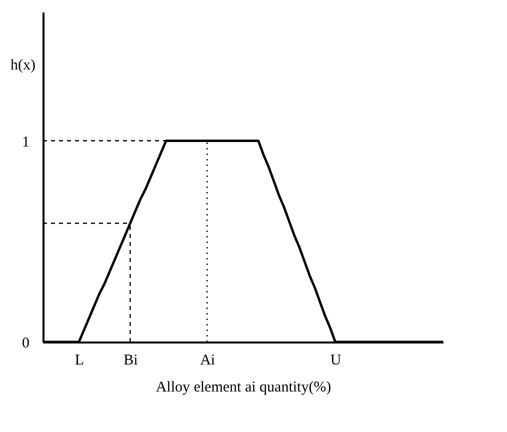 This screenshot has height=432, width=507. What do you see at coordinates (23, 66) in the screenshot?
I see `y-axis-title: h(x)` at bounding box center [23, 66].